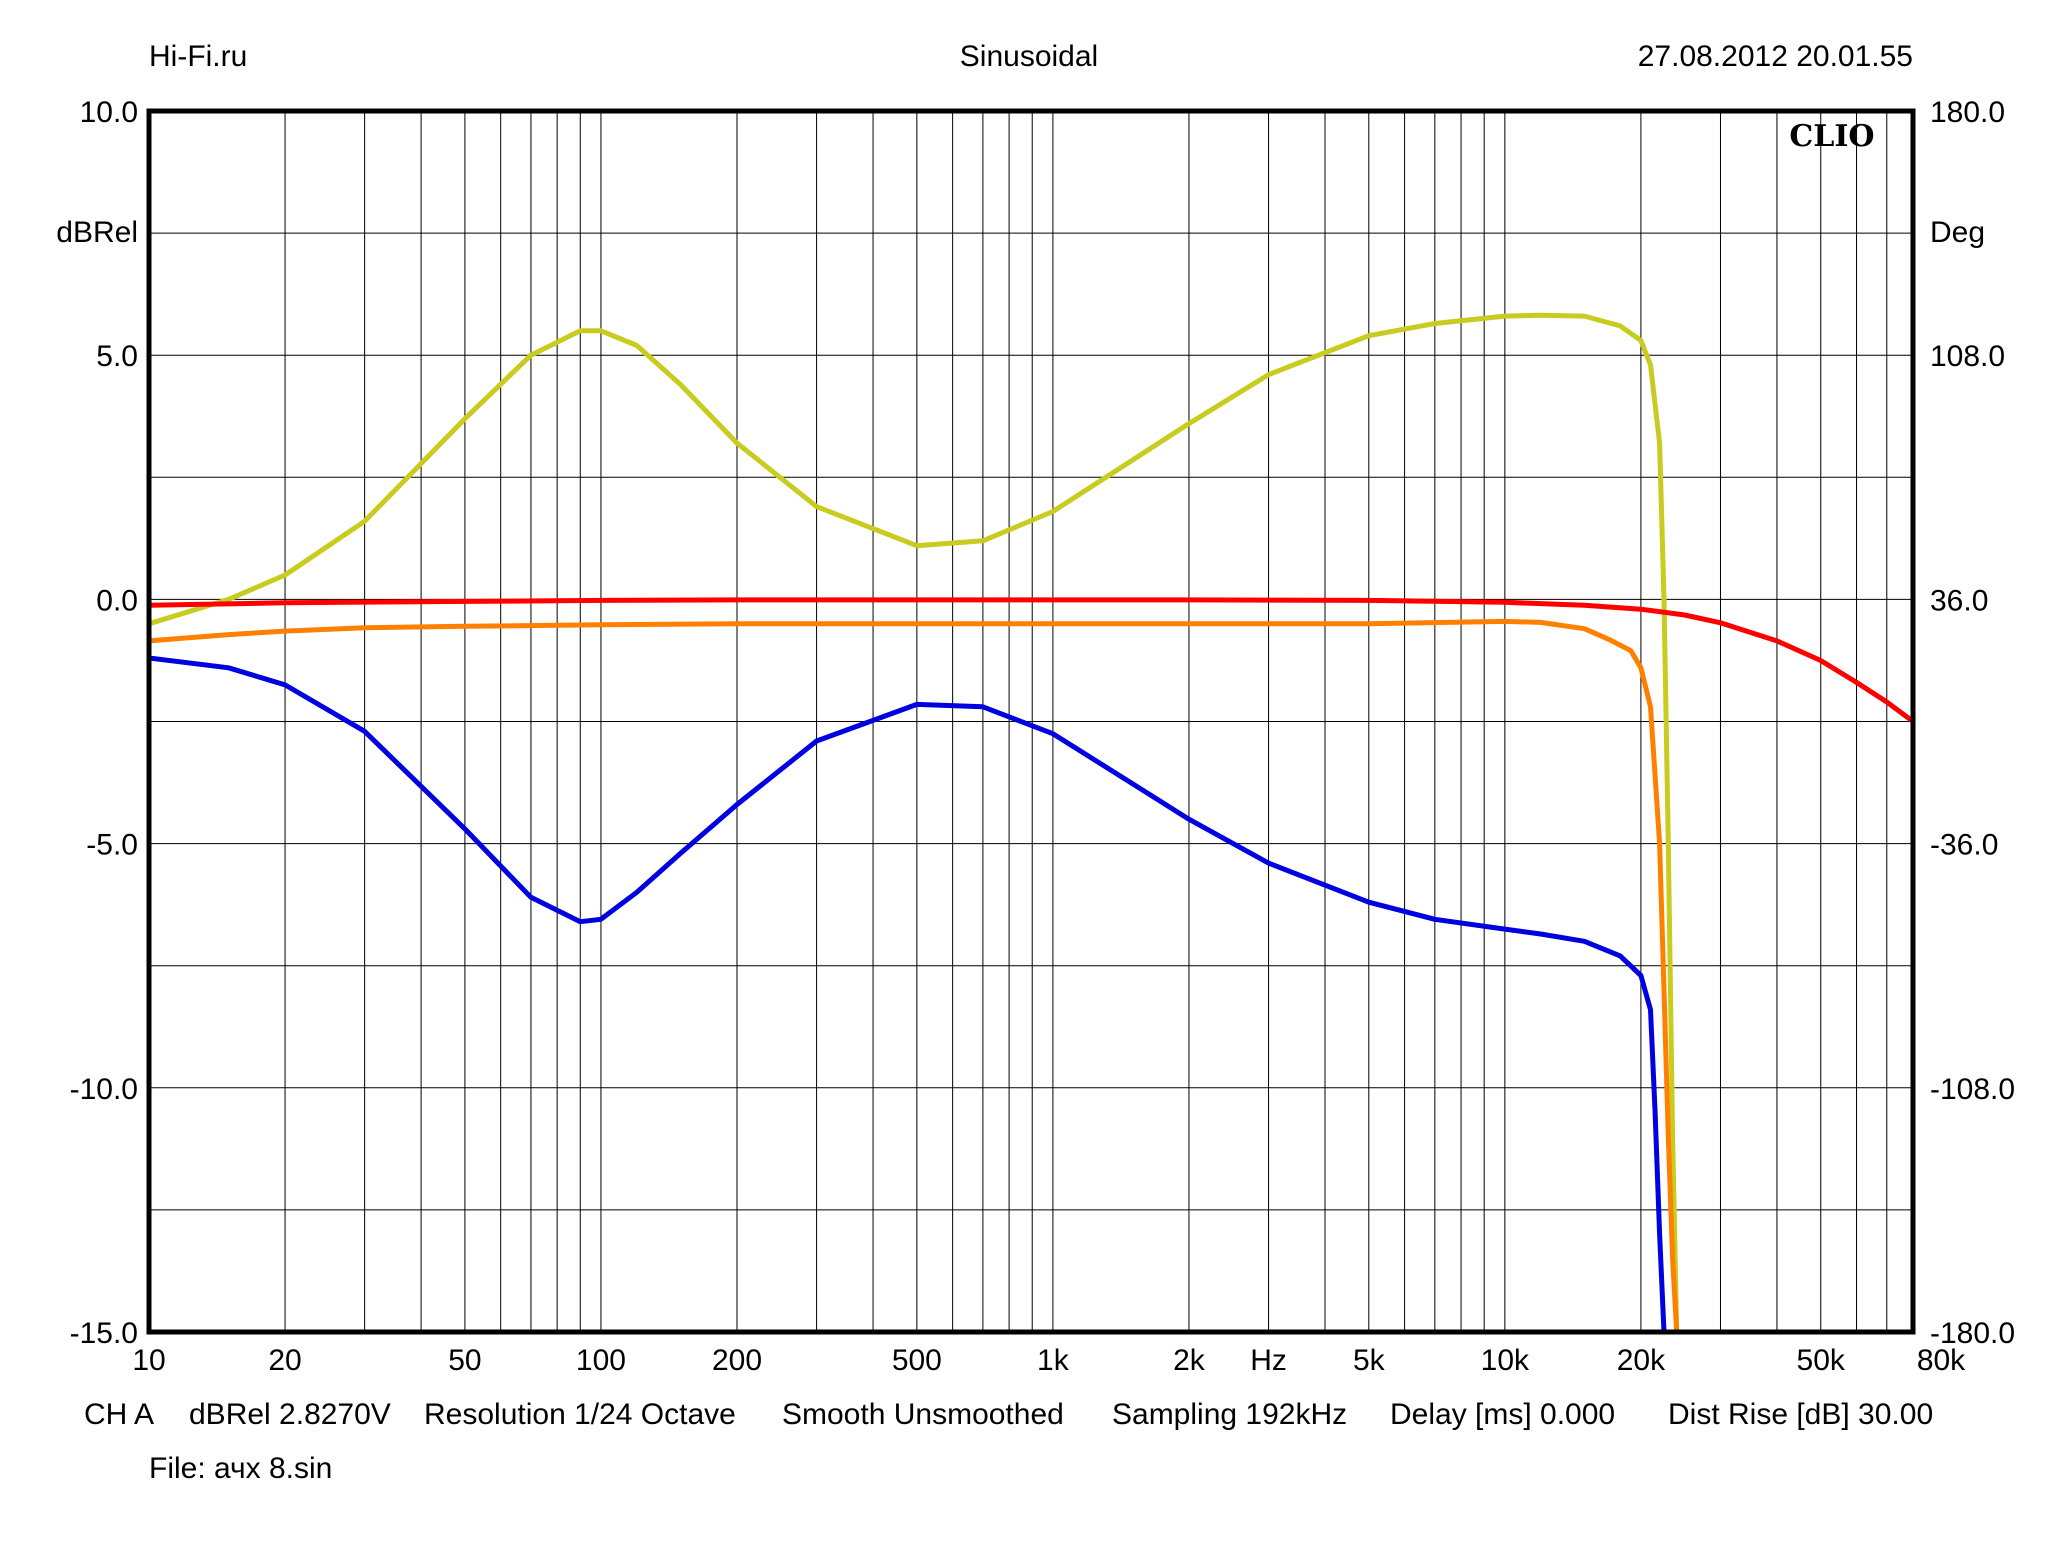  I want to click on y-tick-label: 0.0, so click(117, 600).